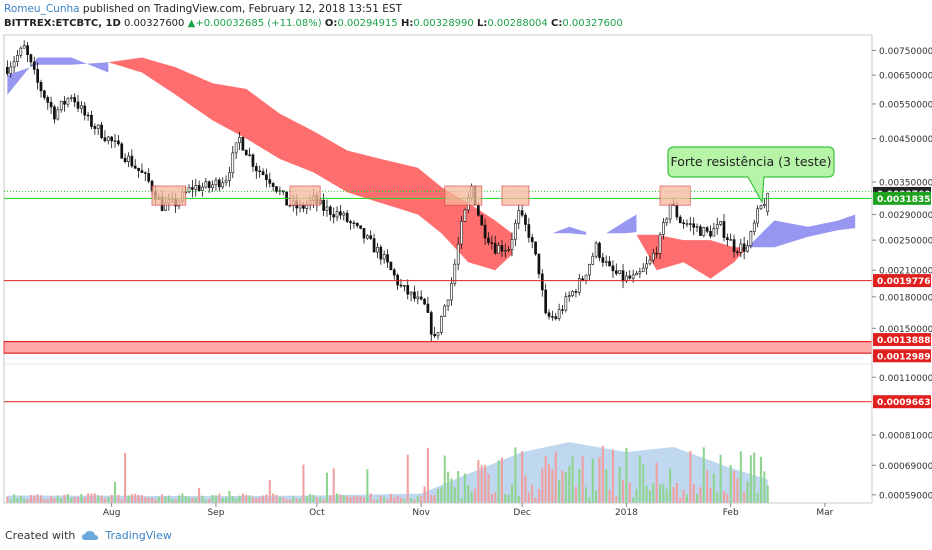 The height and width of the screenshot is (550, 932). What do you see at coordinates (905, 105) in the screenshot?
I see `y-tick-label: 0.00550000` at bounding box center [905, 105].